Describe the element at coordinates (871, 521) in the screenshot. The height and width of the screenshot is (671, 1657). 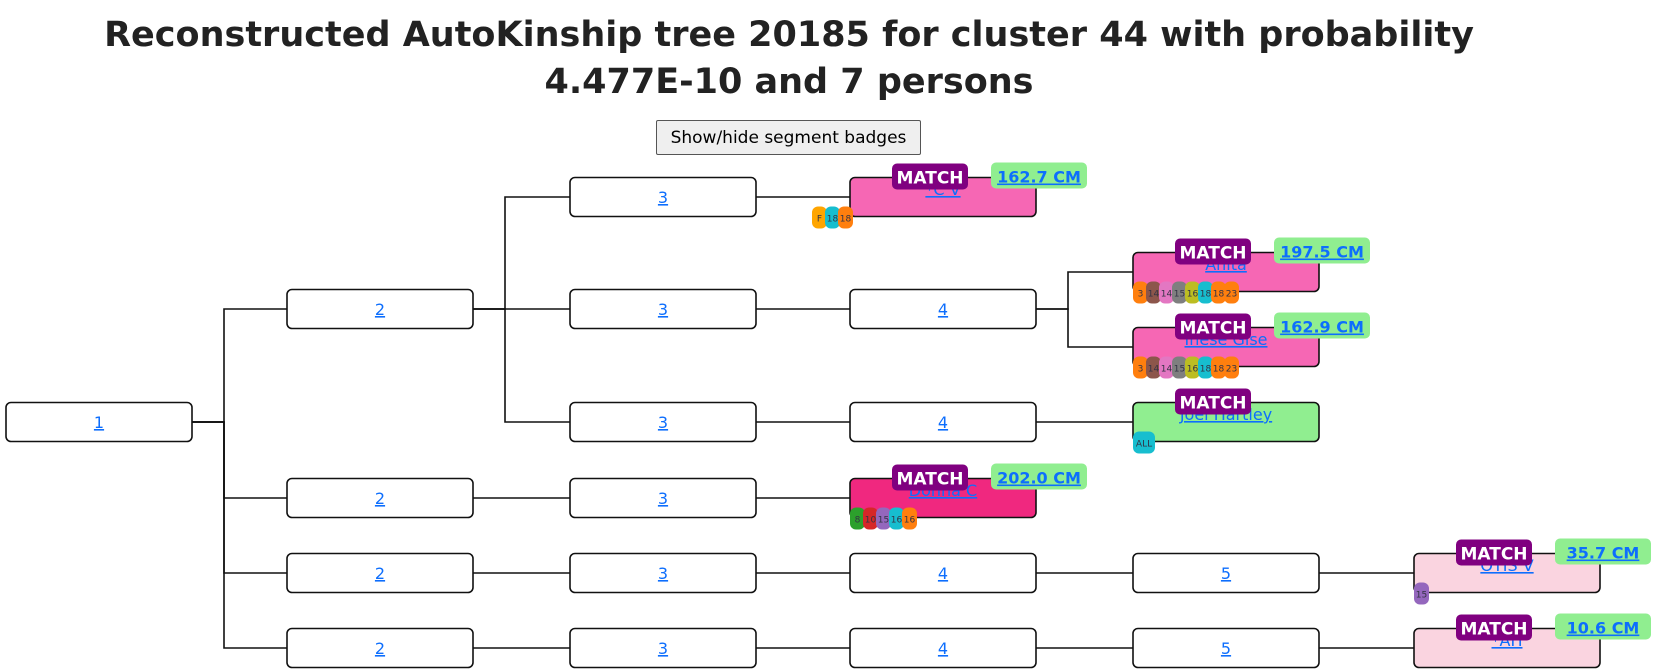
I see `segment-label: 10` at that location.